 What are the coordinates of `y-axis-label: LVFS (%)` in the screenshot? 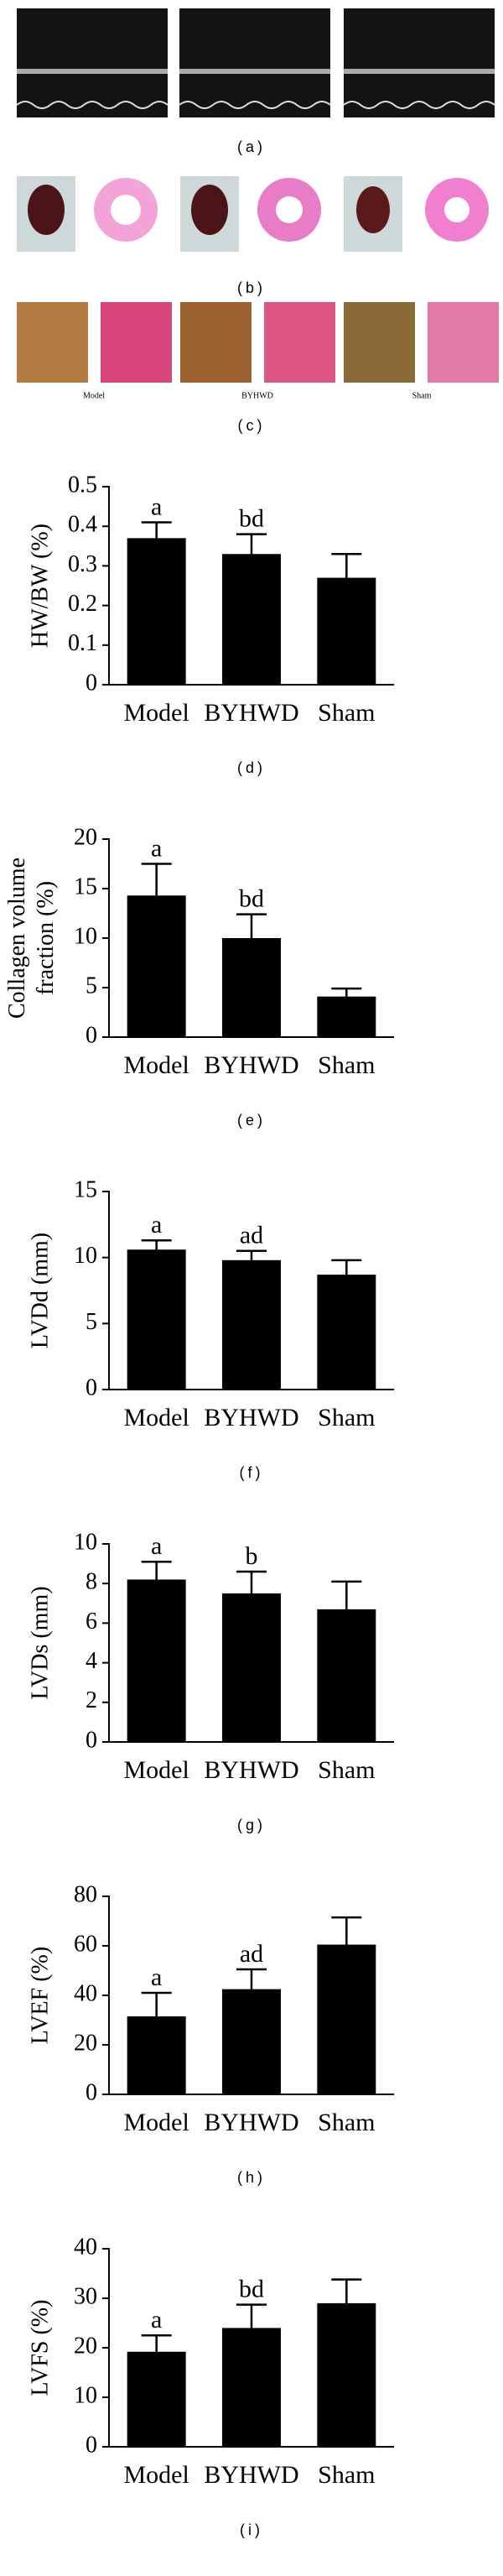 It's located at (40, 2348).